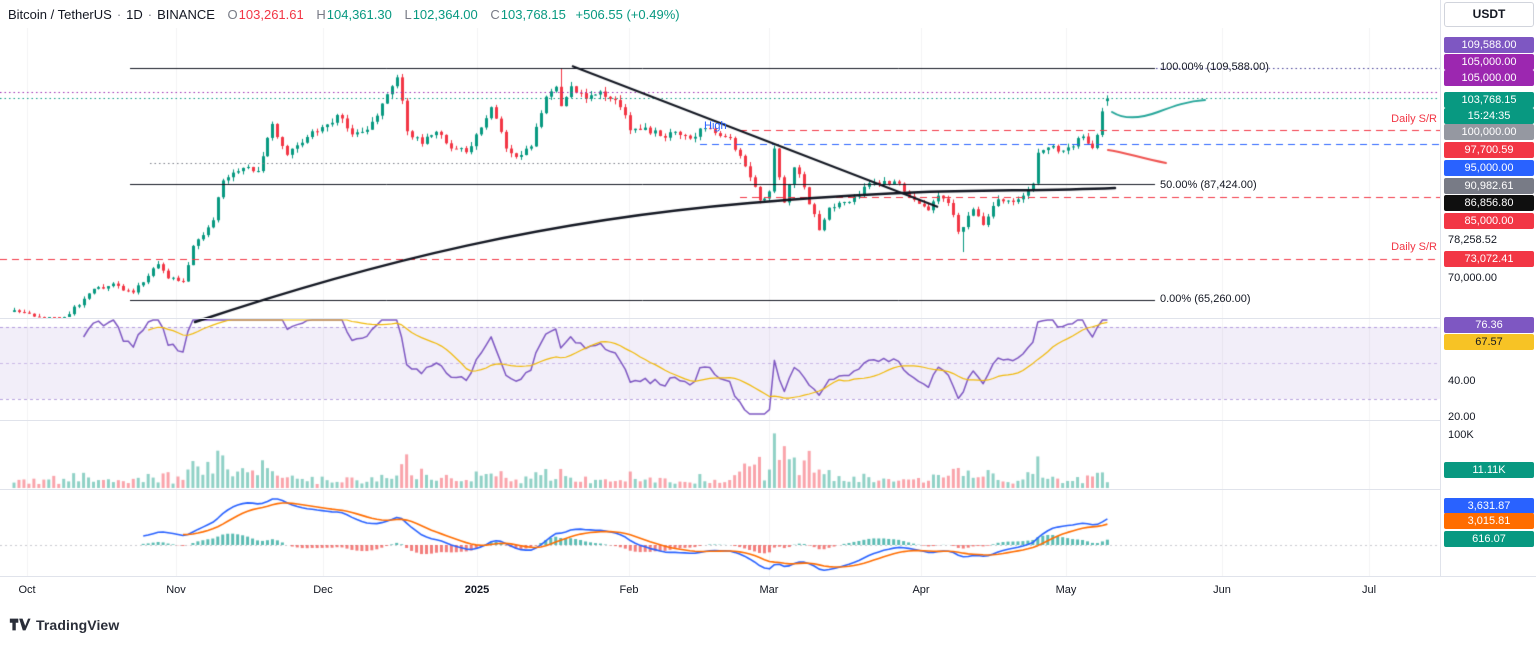 This screenshot has height=645, width=1536. Describe the element at coordinates (1489, 325) in the screenshot. I see `rsi-value: 76.36` at that location.